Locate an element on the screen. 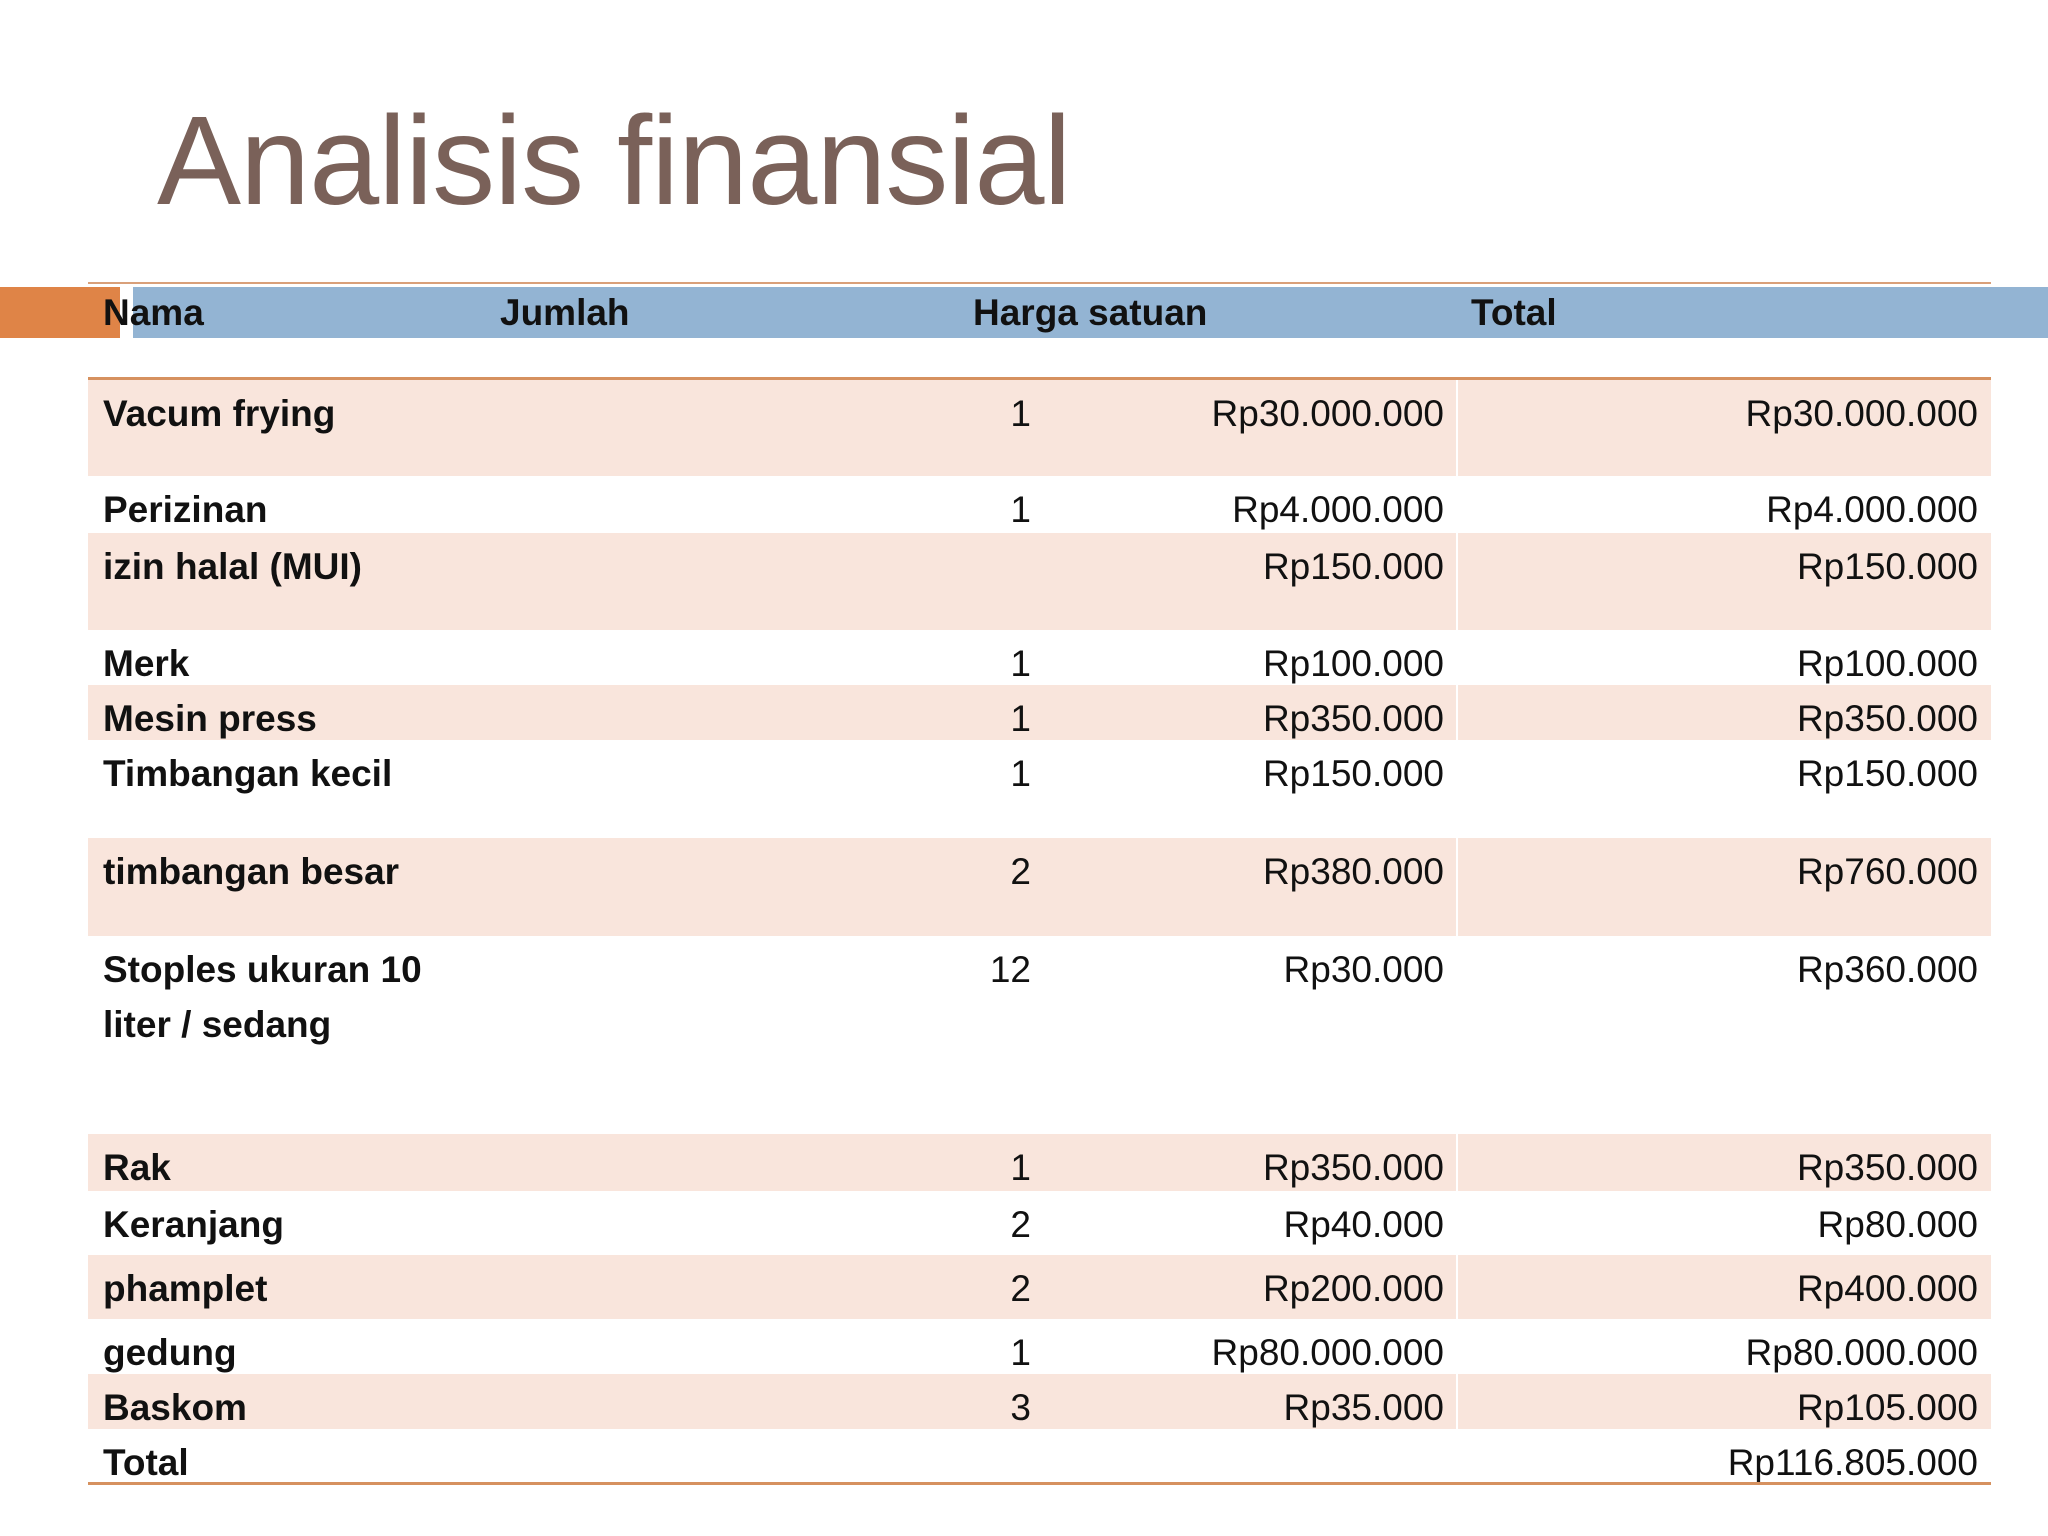  cell-price: Rp30.000 is located at coordinates (1363, 969).